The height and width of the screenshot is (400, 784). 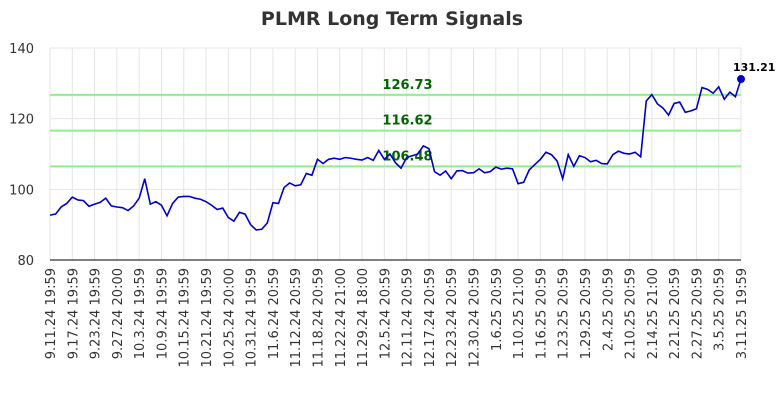 I want to click on x-tick-label: 10.9.24 19:59, so click(x=162, y=313).